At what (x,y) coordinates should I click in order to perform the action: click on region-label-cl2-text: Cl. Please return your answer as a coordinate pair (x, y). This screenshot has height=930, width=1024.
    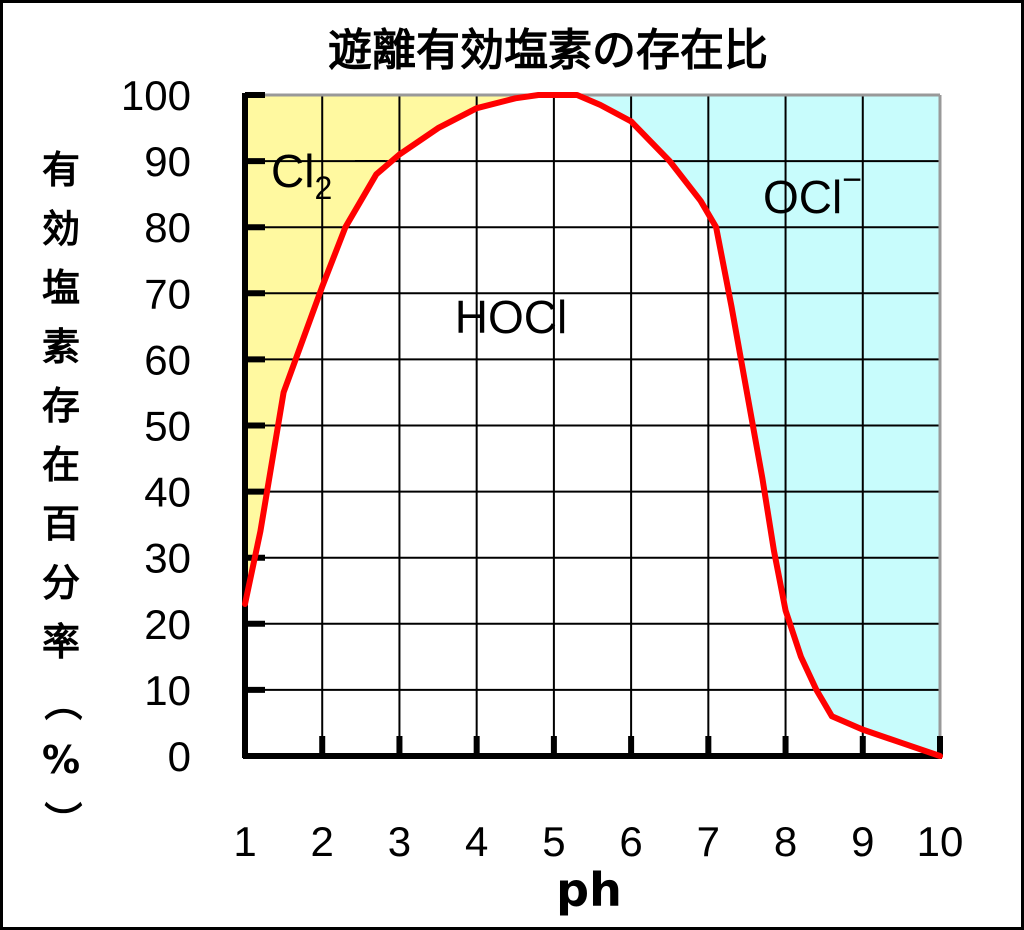
    Looking at the image, I should click on (292, 171).